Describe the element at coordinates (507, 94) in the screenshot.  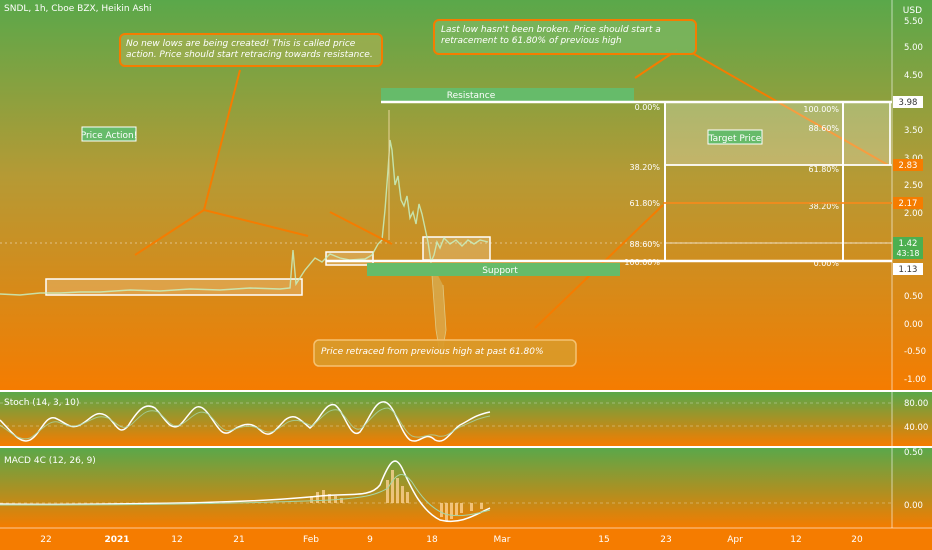
I see `resistance-band` at that location.